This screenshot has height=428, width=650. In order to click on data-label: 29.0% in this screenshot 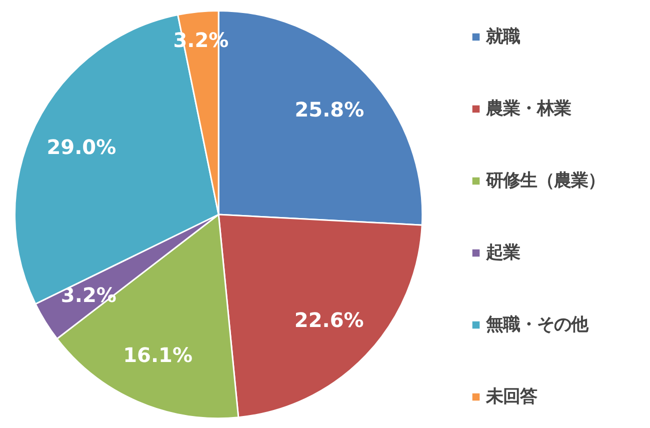, I will do `click(81, 146)`.